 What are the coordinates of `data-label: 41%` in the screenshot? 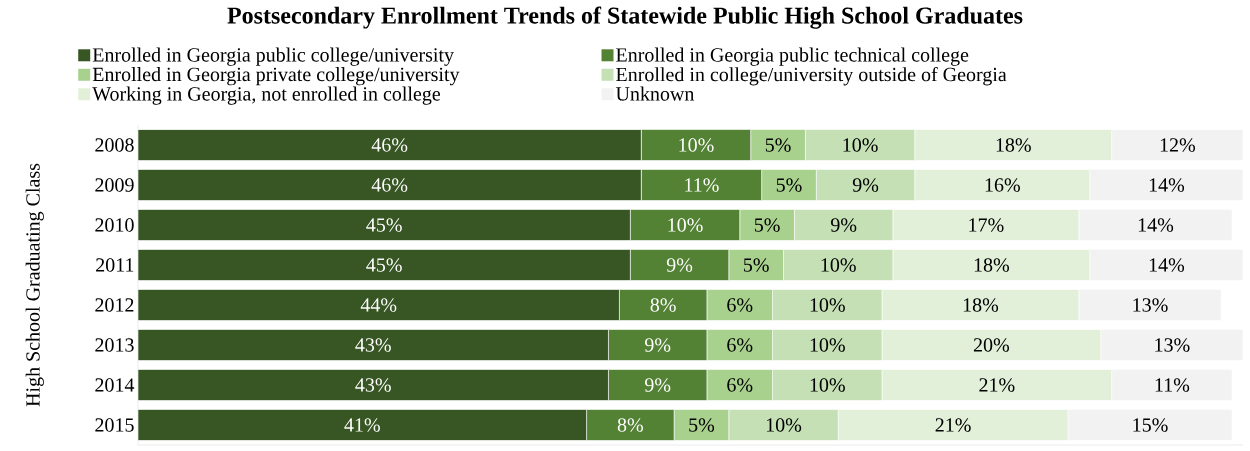 It's located at (362, 425).